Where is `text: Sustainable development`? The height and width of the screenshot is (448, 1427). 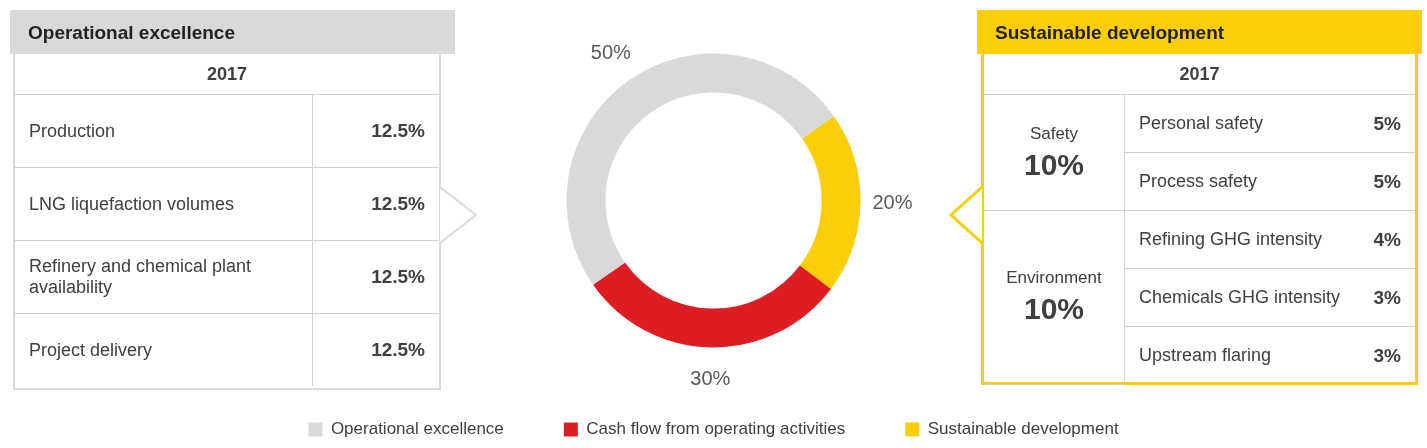
text: Sustainable development is located at coordinates (1199, 32).